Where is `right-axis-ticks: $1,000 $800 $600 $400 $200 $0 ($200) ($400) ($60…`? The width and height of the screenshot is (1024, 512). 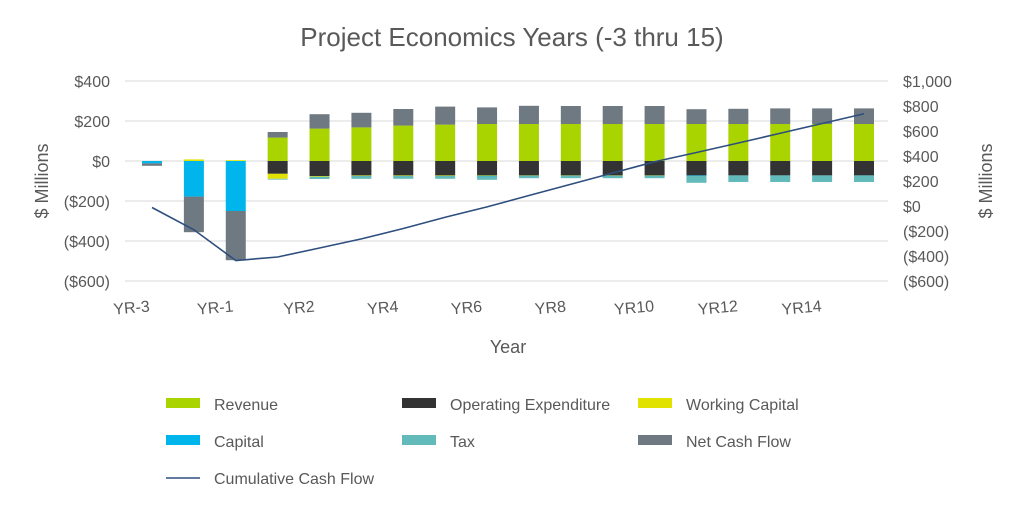 right-axis-ticks: $1,000 $800 $600 $400 $200 $0 ($200) ($400) ($60… is located at coordinates (927, 182).